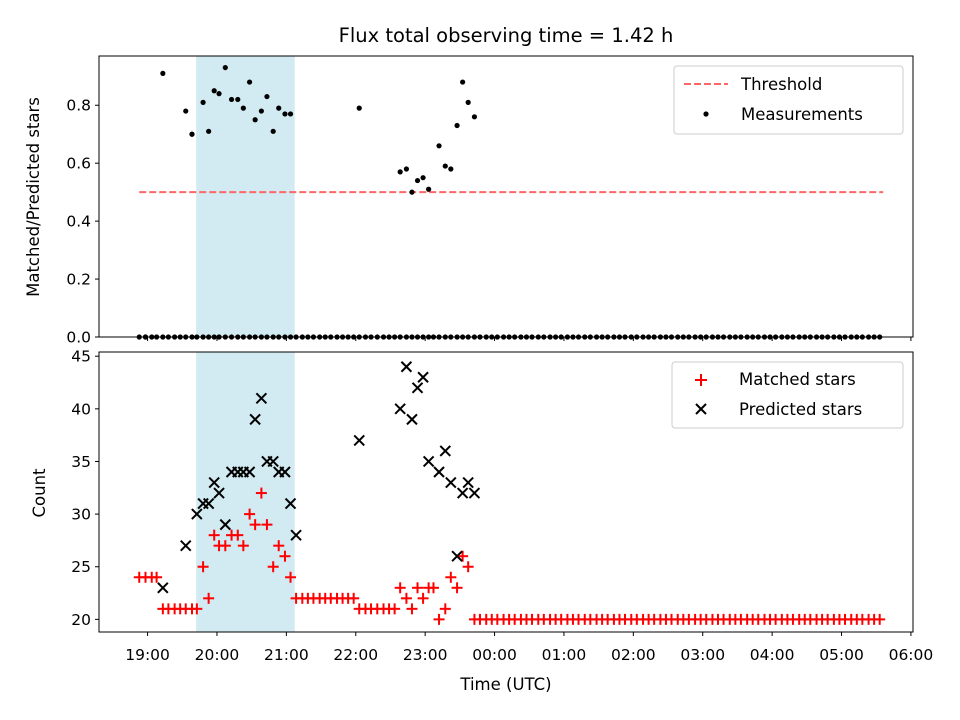 The width and height of the screenshot is (960, 720). What do you see at coordinates (506, 35) in the screenshot?
I see `chart-title: Flux total observing time = 1.42 h` at bounding box center [506, 35].